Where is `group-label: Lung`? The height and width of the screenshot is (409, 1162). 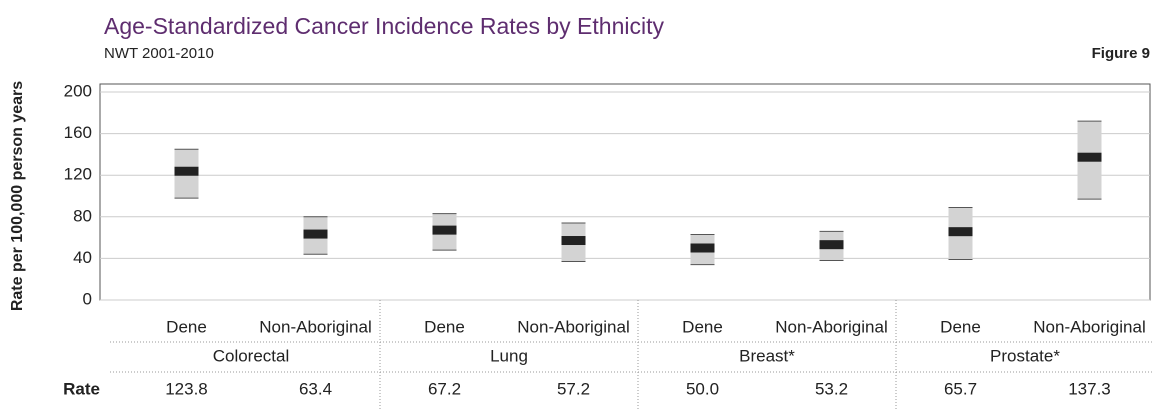
group-label: Lung is located at coordinates (509, 355).